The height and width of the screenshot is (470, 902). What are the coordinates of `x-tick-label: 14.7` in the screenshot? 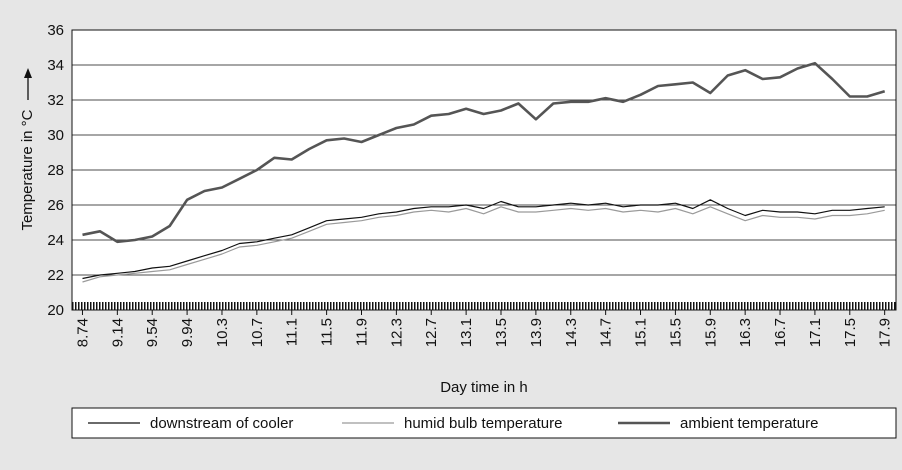 It's located at (606, 332).